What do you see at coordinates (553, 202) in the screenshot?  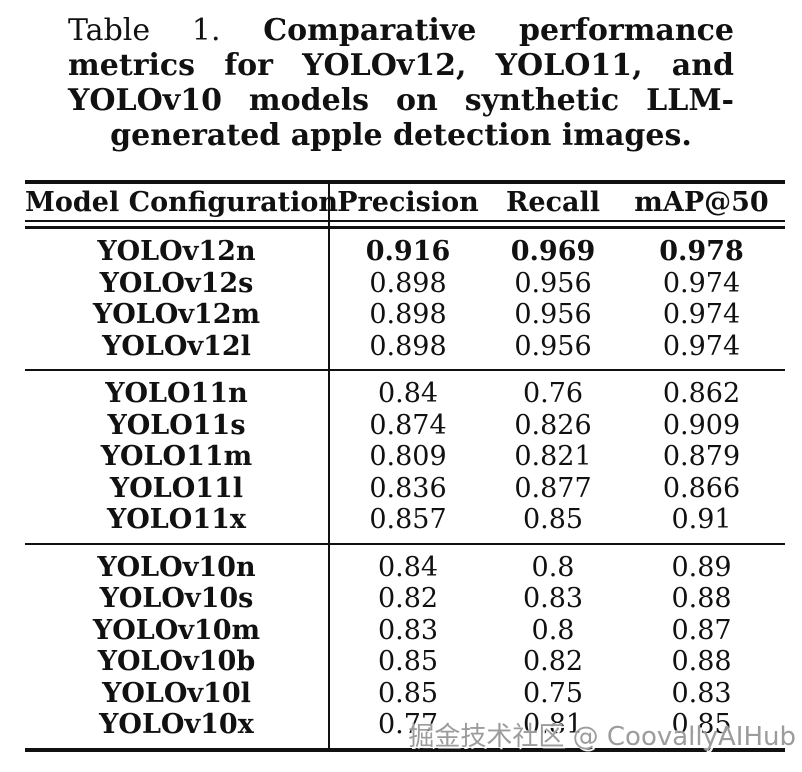 I see `col-header-recall: Recall` at bounding box center [553, 202].